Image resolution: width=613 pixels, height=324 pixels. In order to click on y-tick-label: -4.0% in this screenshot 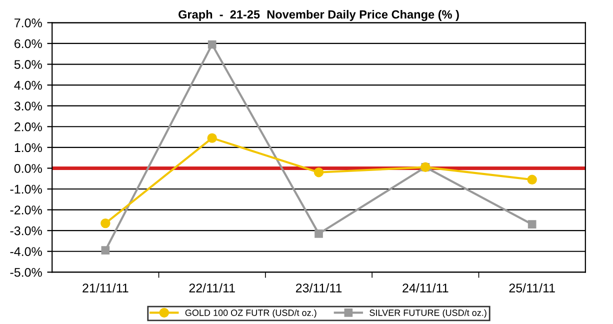, I will do `click(26, 251)`.